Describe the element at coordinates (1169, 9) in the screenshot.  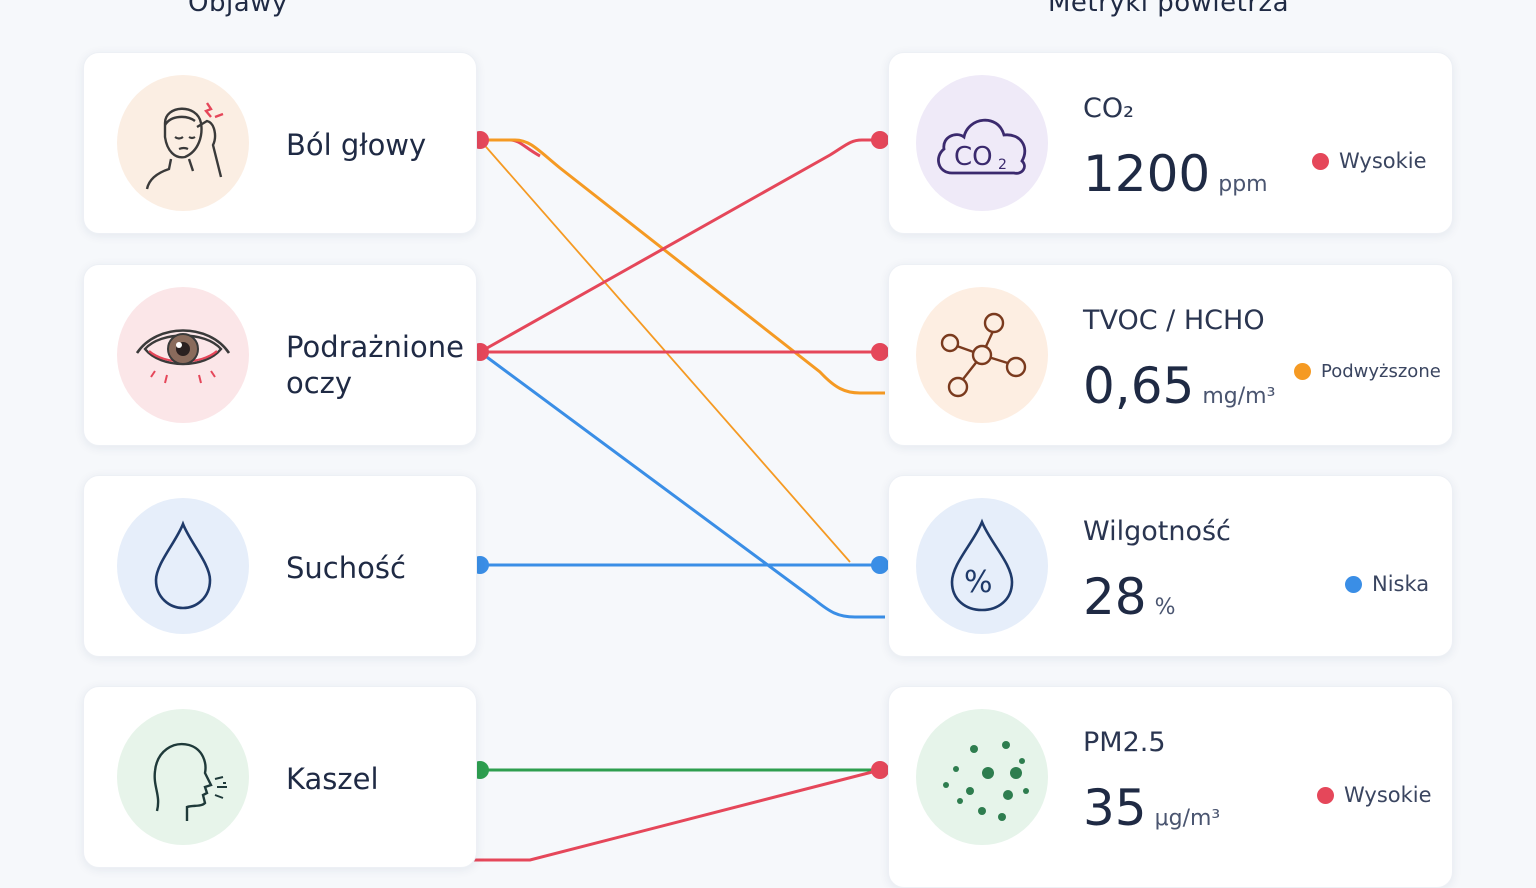
I see `metrics-column-title: Metryki powietrza` at that location.